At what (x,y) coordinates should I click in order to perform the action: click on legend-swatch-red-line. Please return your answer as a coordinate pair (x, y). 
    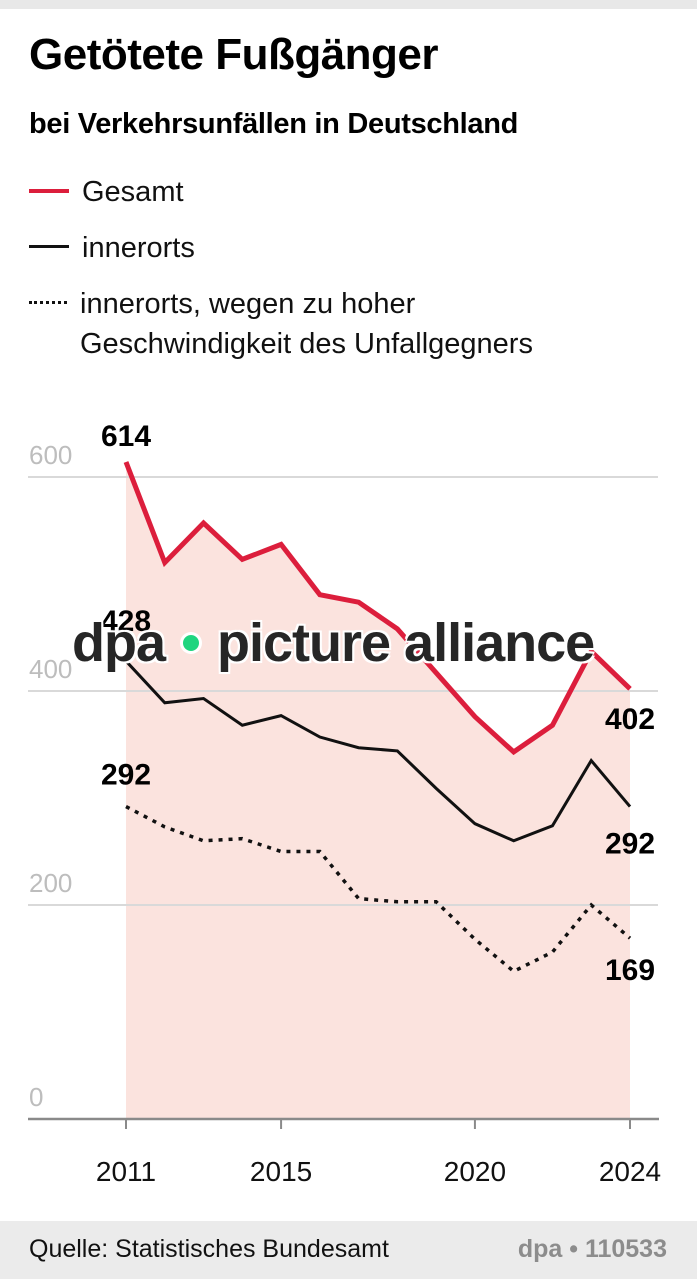
    Looking at the image, I should click on (49, 191).